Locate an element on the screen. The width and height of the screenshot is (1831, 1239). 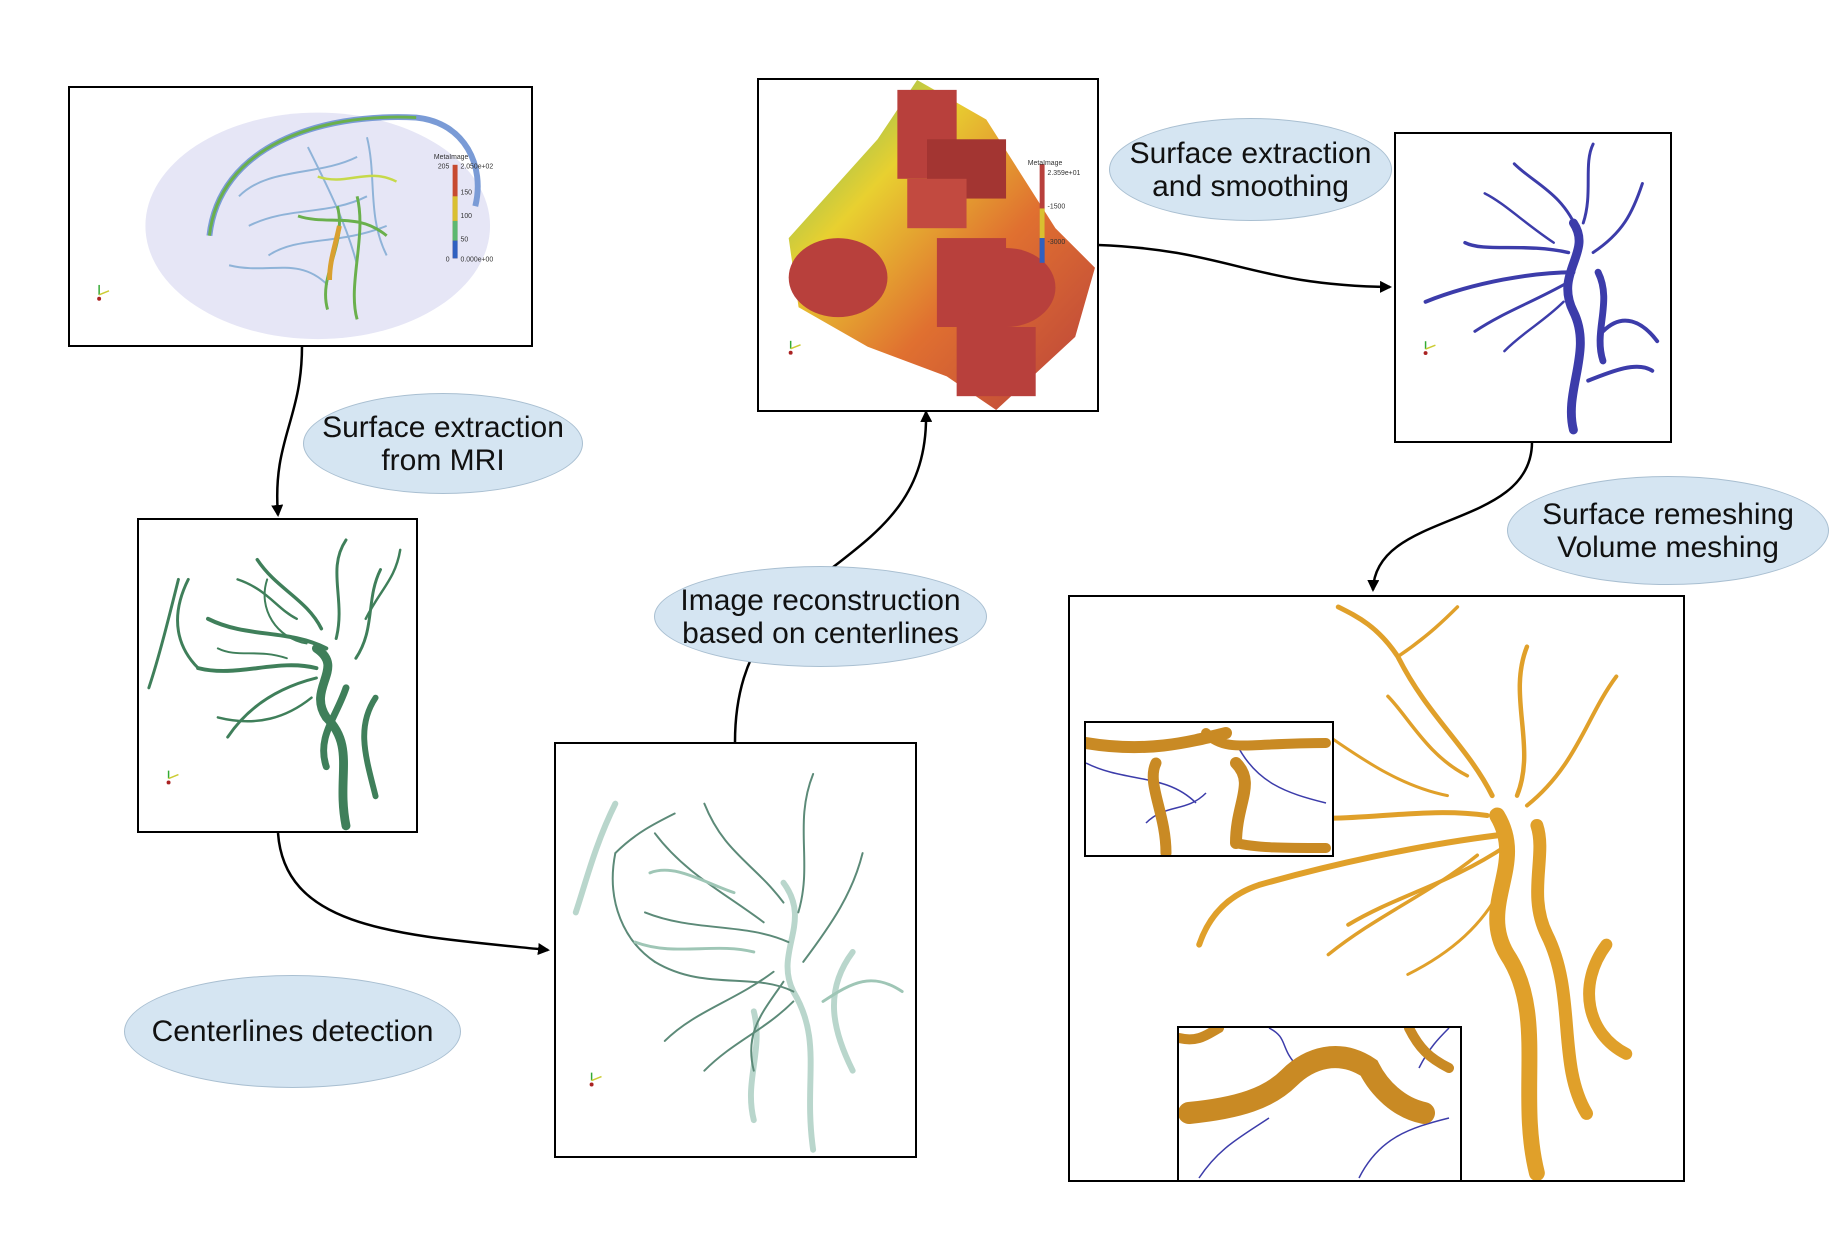
step-surface-extraction-smoothing: Surface extraction and smoothing is located at coordinates (1250, 169).